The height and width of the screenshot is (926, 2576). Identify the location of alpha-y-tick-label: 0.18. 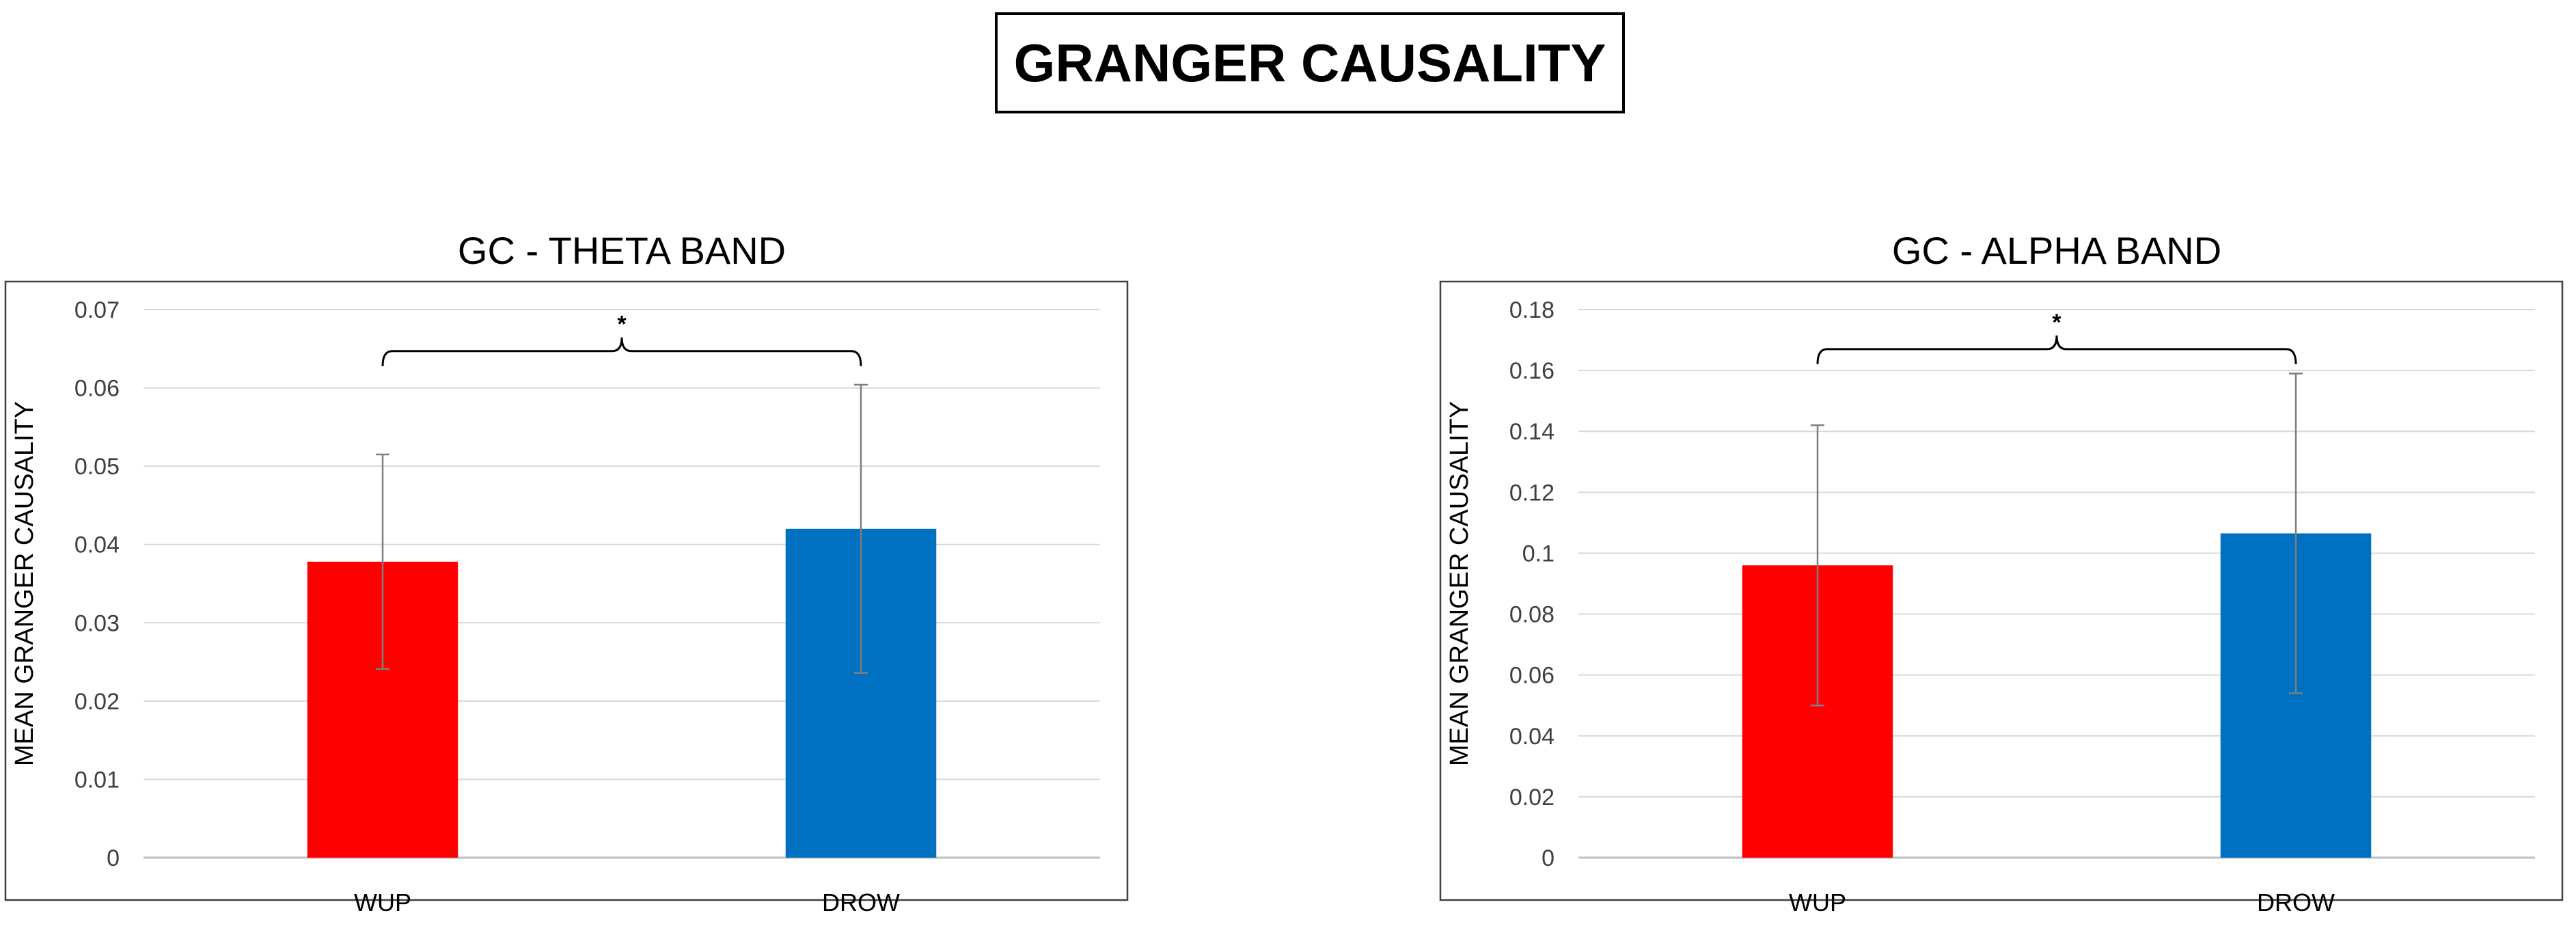
(1531, 310).